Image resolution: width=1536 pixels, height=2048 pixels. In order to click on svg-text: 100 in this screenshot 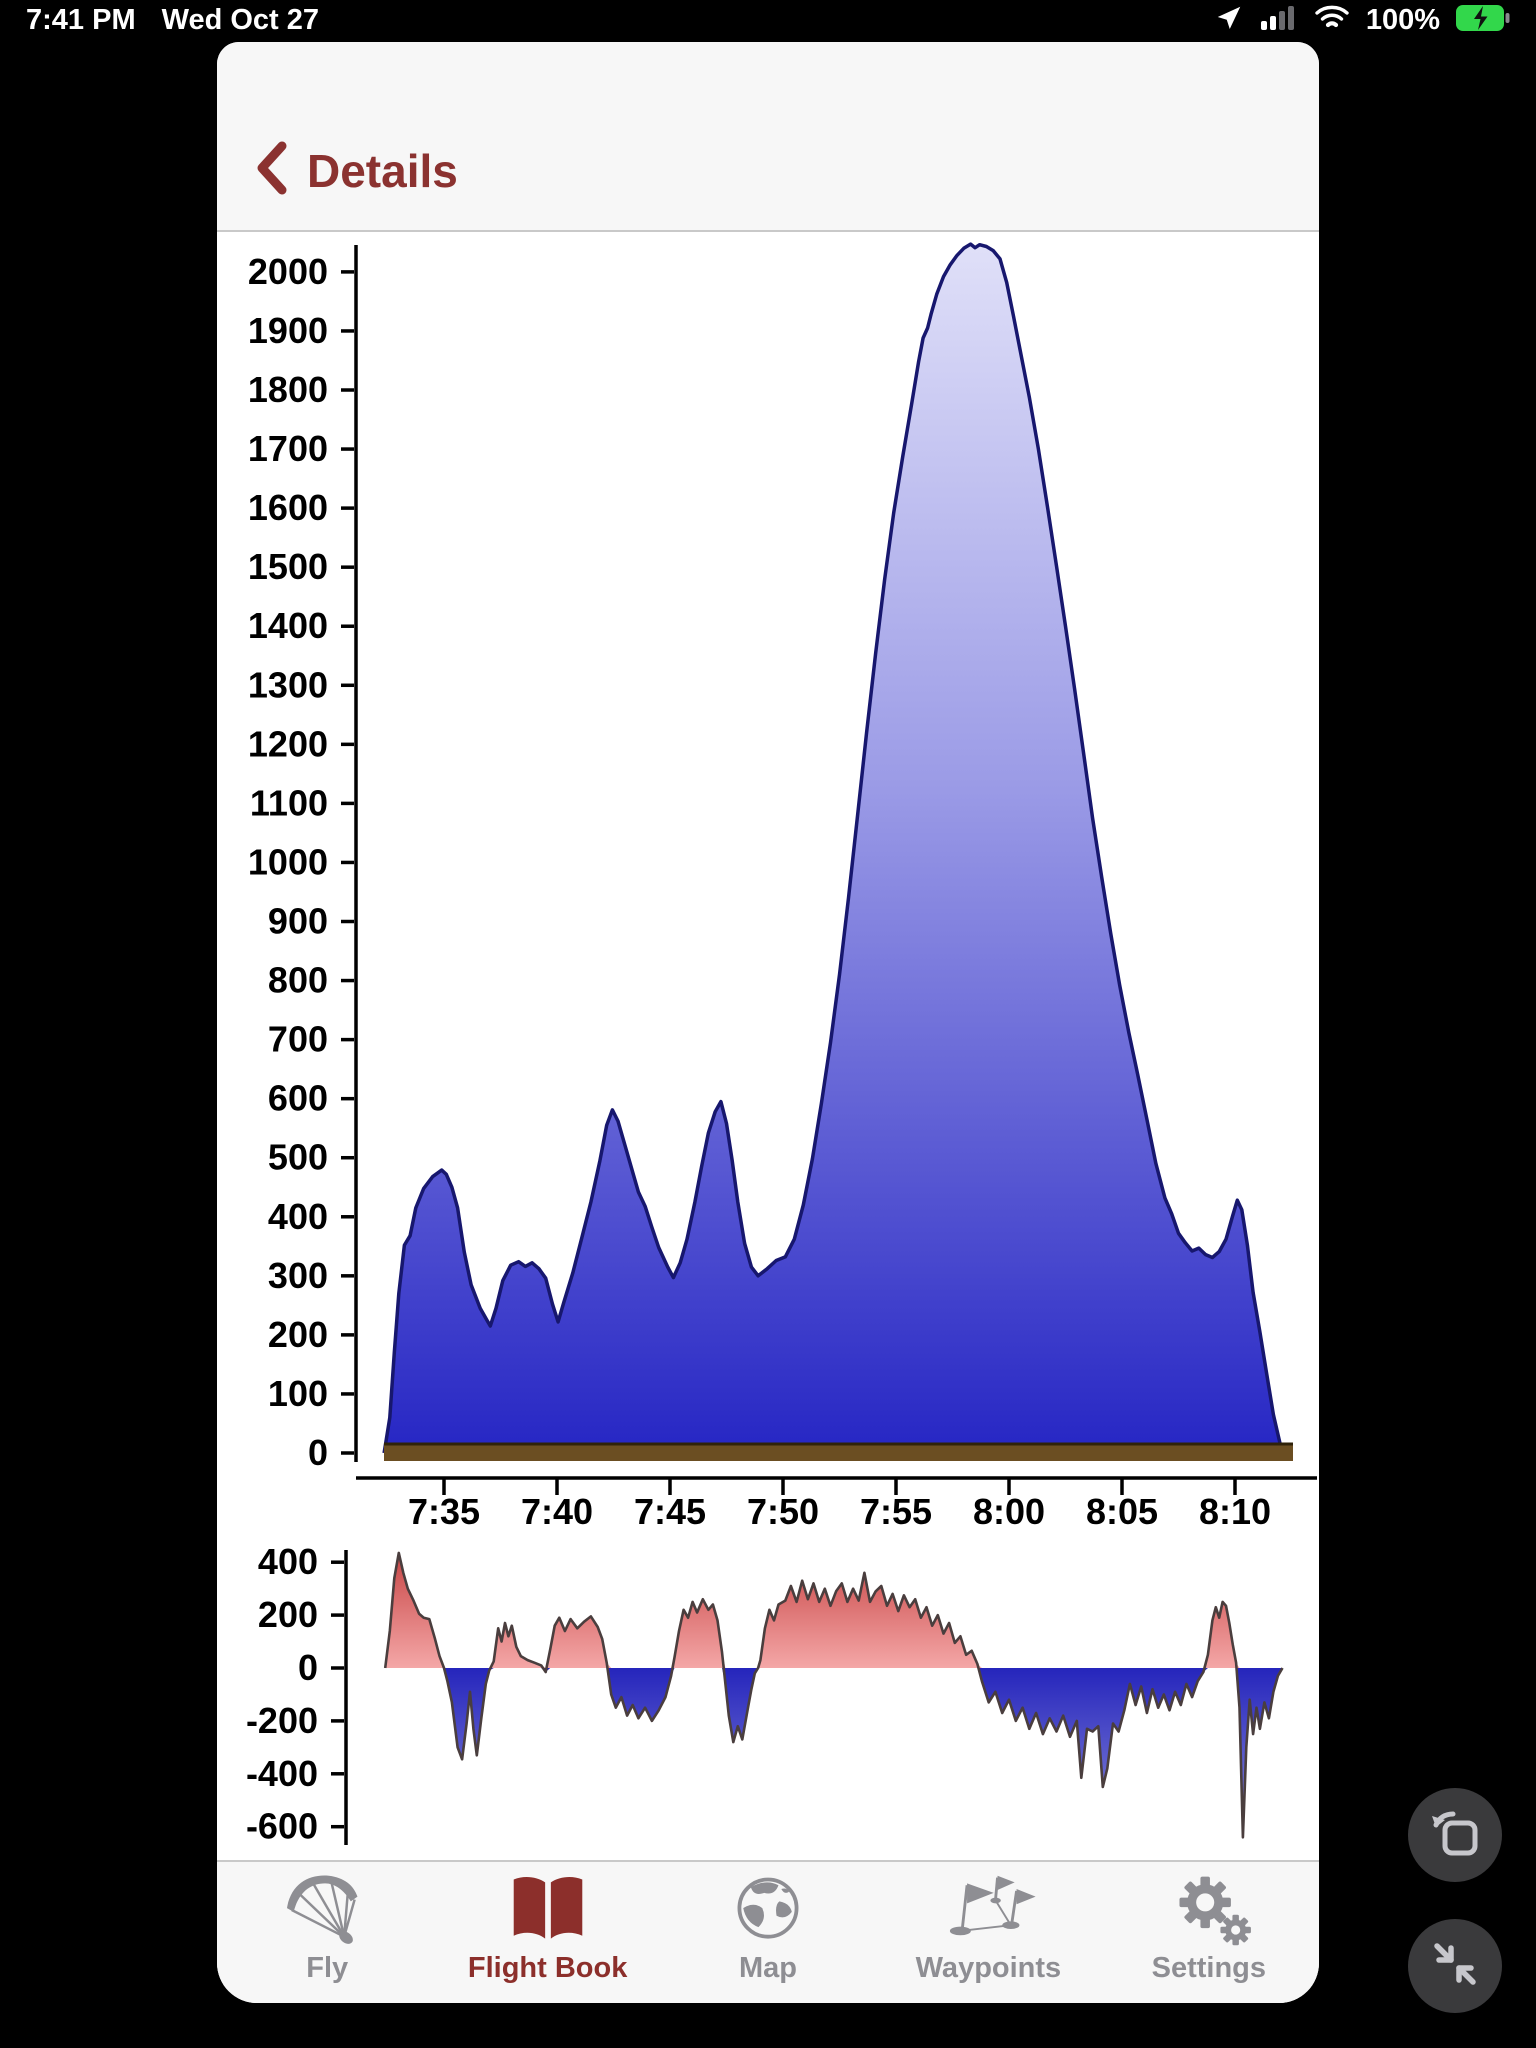, I will do `click(298, 1393)`.